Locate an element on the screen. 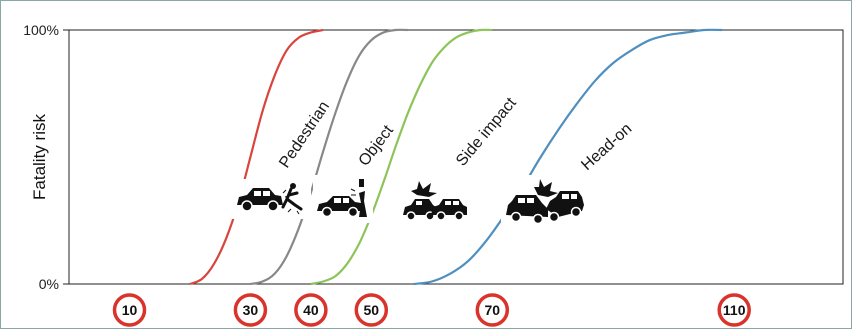 This screenshot has height=330, width=852. speed-sign-label: 30 is located at coordinates (251, 310).